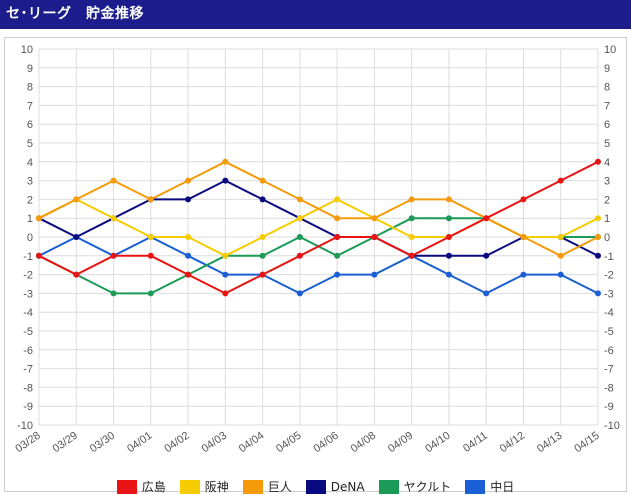 This screenshot has height=495, width=631. I want to click on y-tick-label-left: -9, so click(28, 407).